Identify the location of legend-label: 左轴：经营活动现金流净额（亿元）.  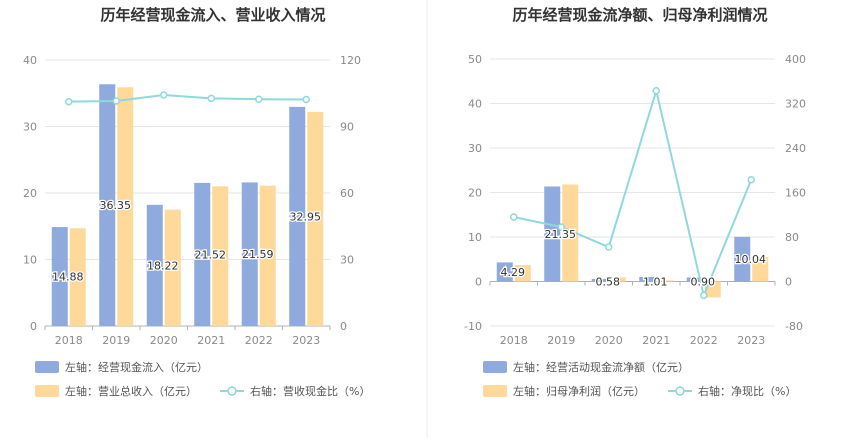
(601, 367).